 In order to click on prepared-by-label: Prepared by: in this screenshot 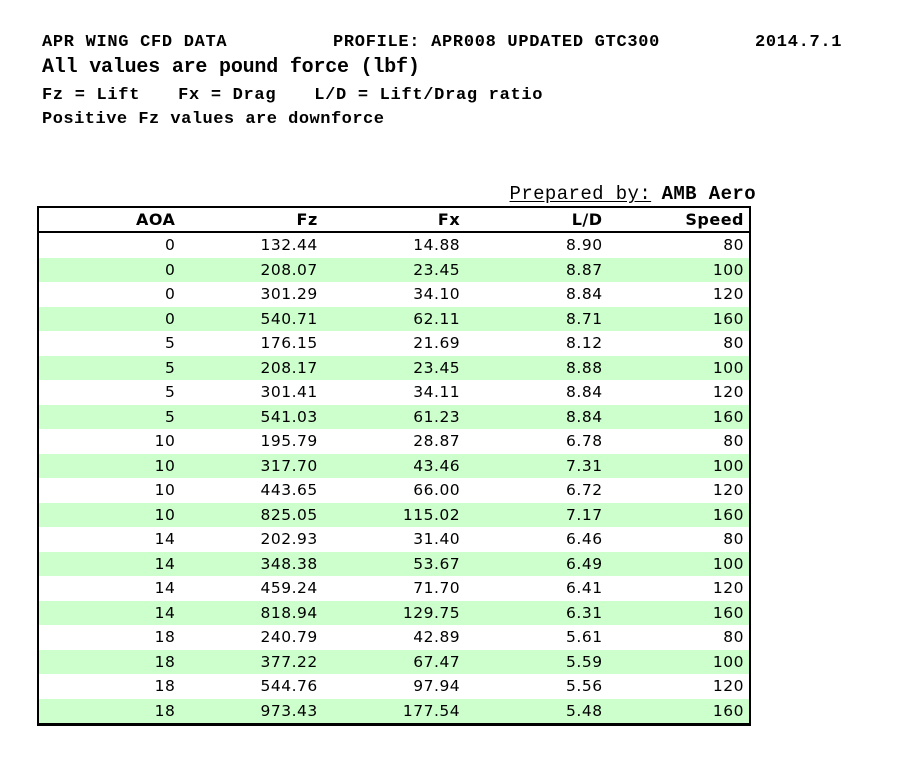, I will do `click(580, 194)`.